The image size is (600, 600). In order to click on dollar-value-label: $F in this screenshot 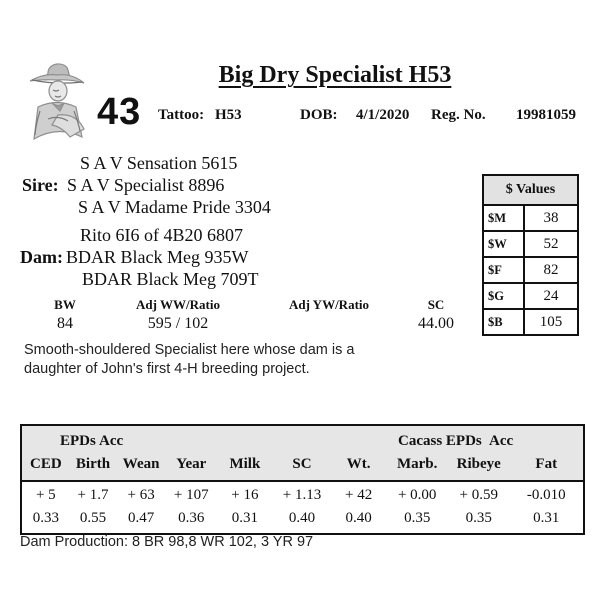, I will do `click(503, 270)`.